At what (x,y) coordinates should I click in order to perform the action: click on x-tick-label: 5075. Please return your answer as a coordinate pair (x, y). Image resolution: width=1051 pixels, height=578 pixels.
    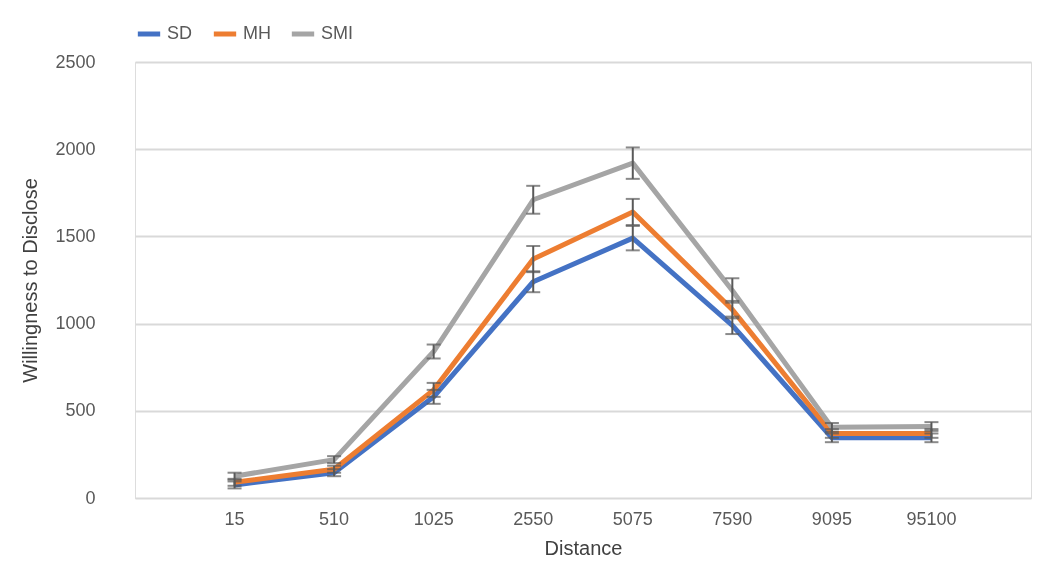
    Looking at the image, I should click on (632, 518).